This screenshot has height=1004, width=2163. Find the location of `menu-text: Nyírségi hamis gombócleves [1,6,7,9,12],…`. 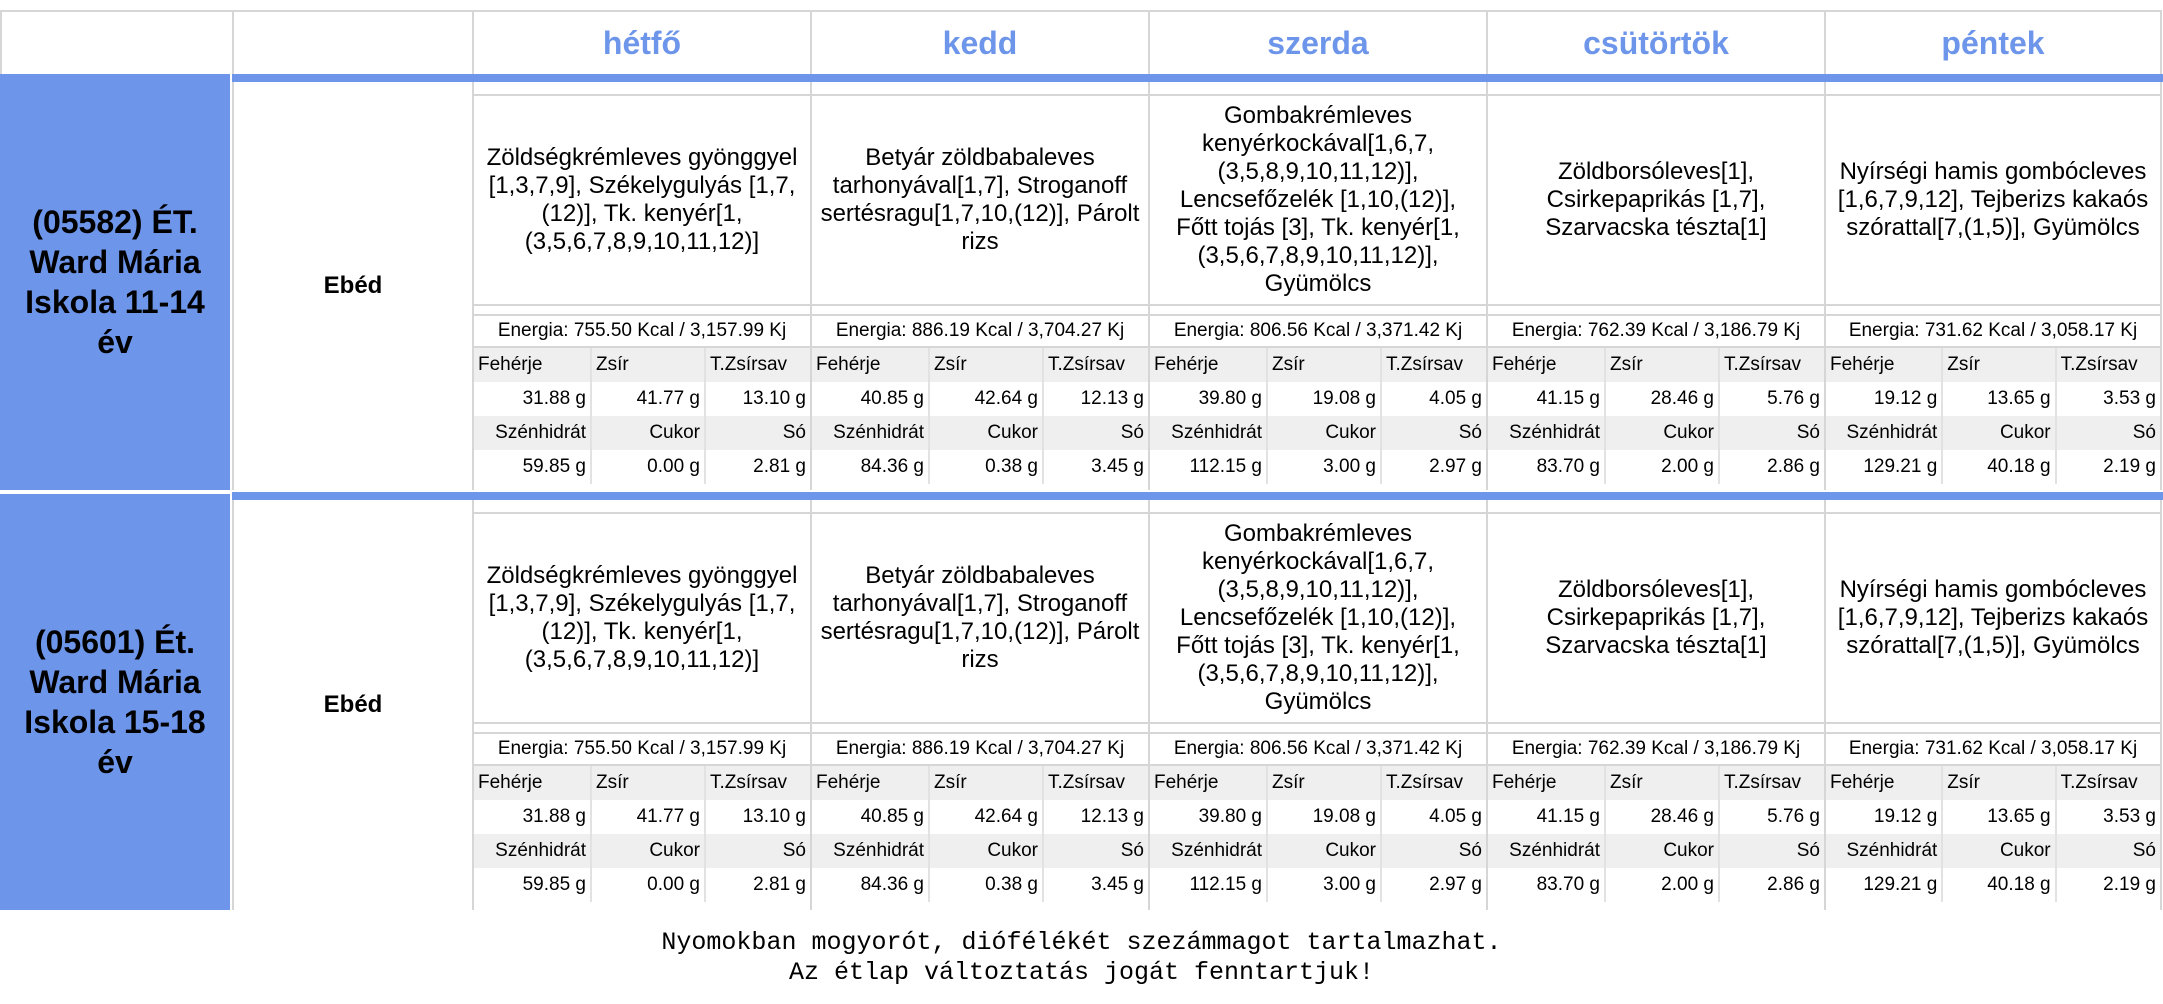

menu-text: Nyírségi hamis gombócleves [1,6,7,9,12],… is located at coordinates (1993, 618).